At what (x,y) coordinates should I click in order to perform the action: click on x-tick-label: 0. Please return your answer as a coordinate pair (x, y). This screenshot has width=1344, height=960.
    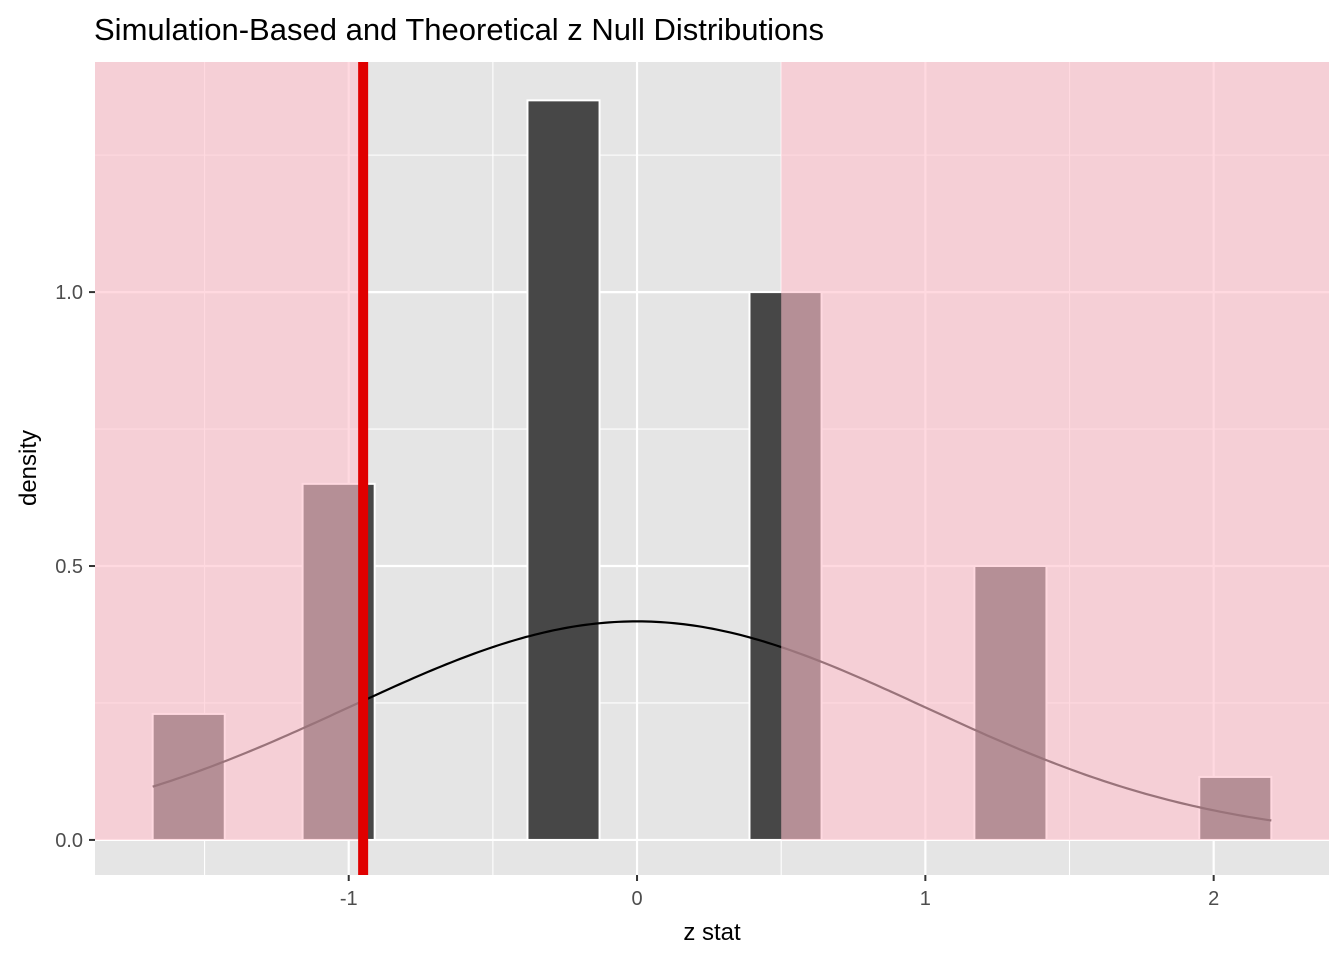
    Looking at the image, I should click on (636, 899).